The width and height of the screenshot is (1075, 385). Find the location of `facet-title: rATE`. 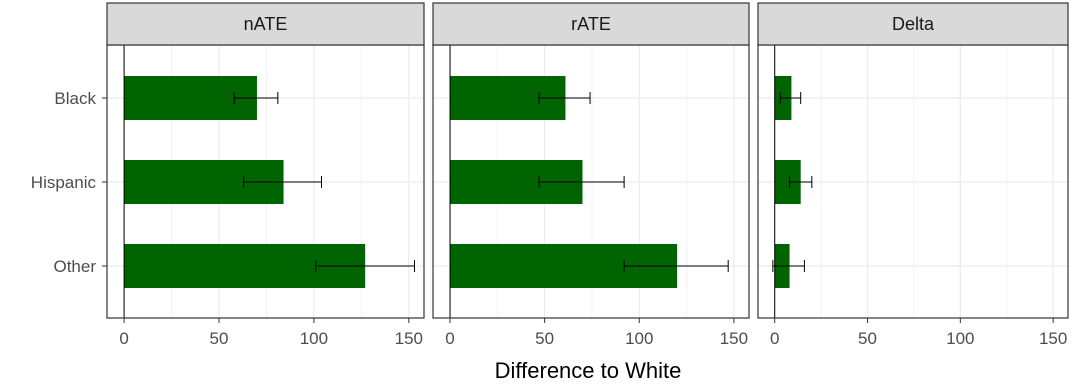

facet-title: rATE is located at coordinates (591, 24).